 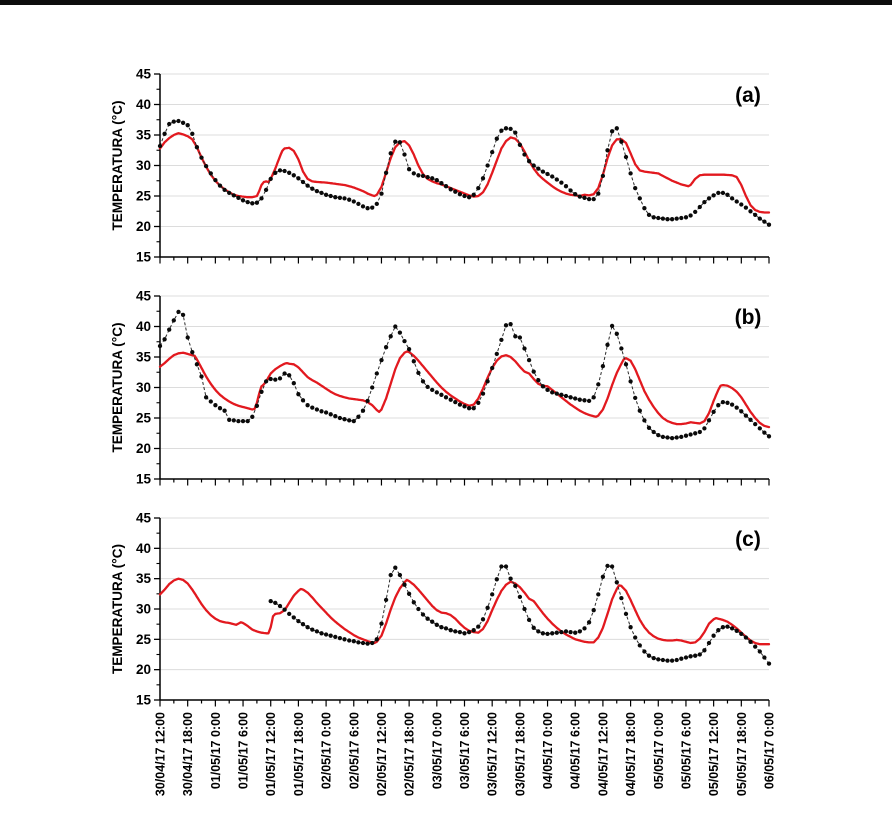 I want to click on measured-dashed-connector, so click(x=464, y=173).